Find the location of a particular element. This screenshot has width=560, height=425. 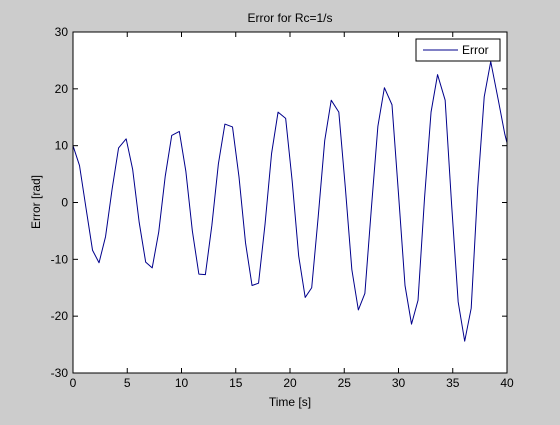

x-axis-label: Time [s] is located at coordinates (290, 402).